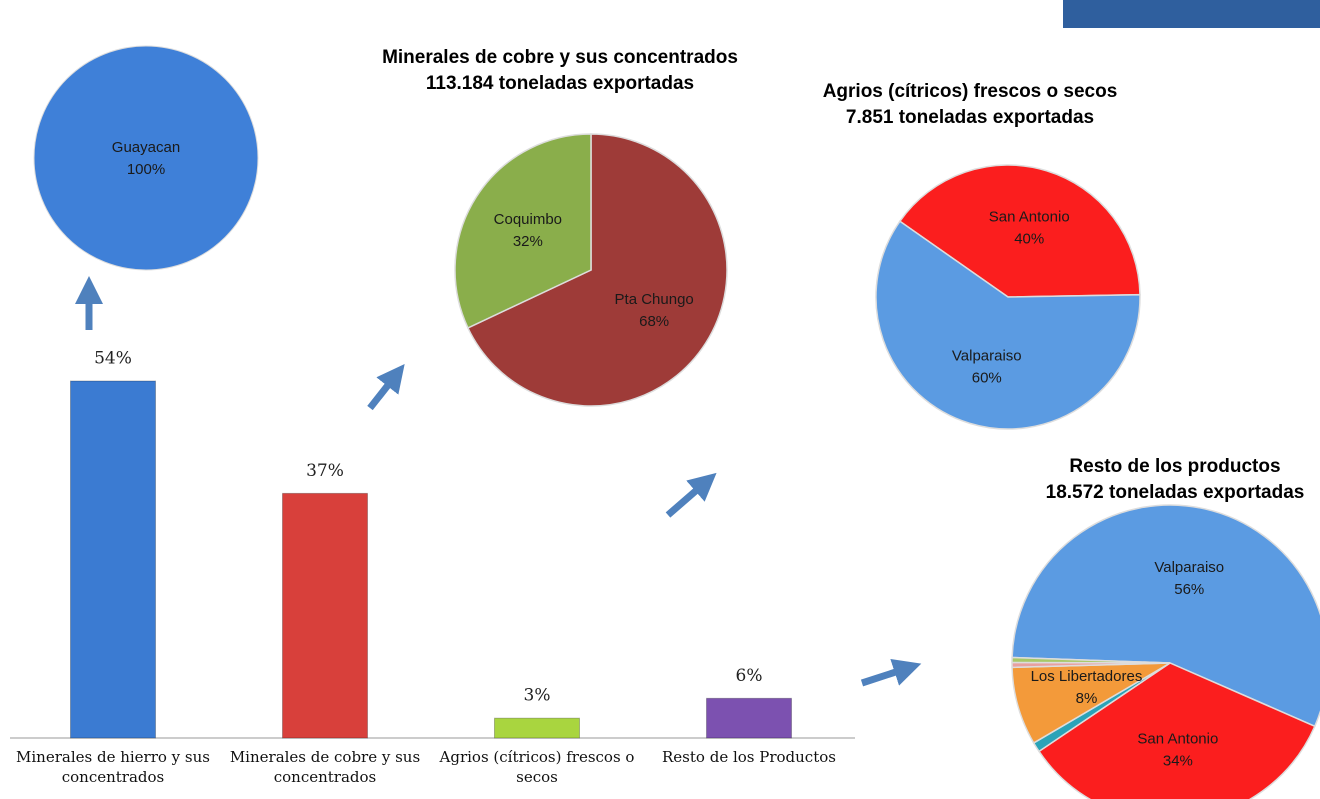 The width and height of the screenshot is (1320, 799). Describe the element at coordinates (970, 91) in the screenshot. I see `chart-title: Agrios (cítricos) frescos o secos` at that location.